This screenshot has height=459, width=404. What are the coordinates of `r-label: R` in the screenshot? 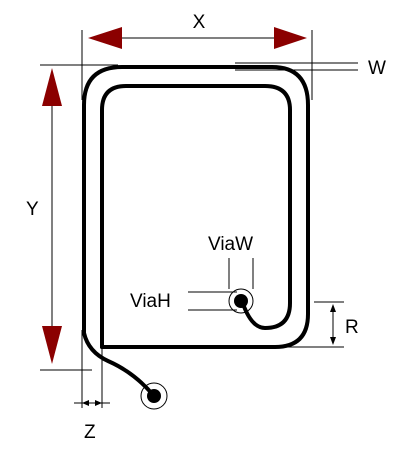 It's located at (352, 327).